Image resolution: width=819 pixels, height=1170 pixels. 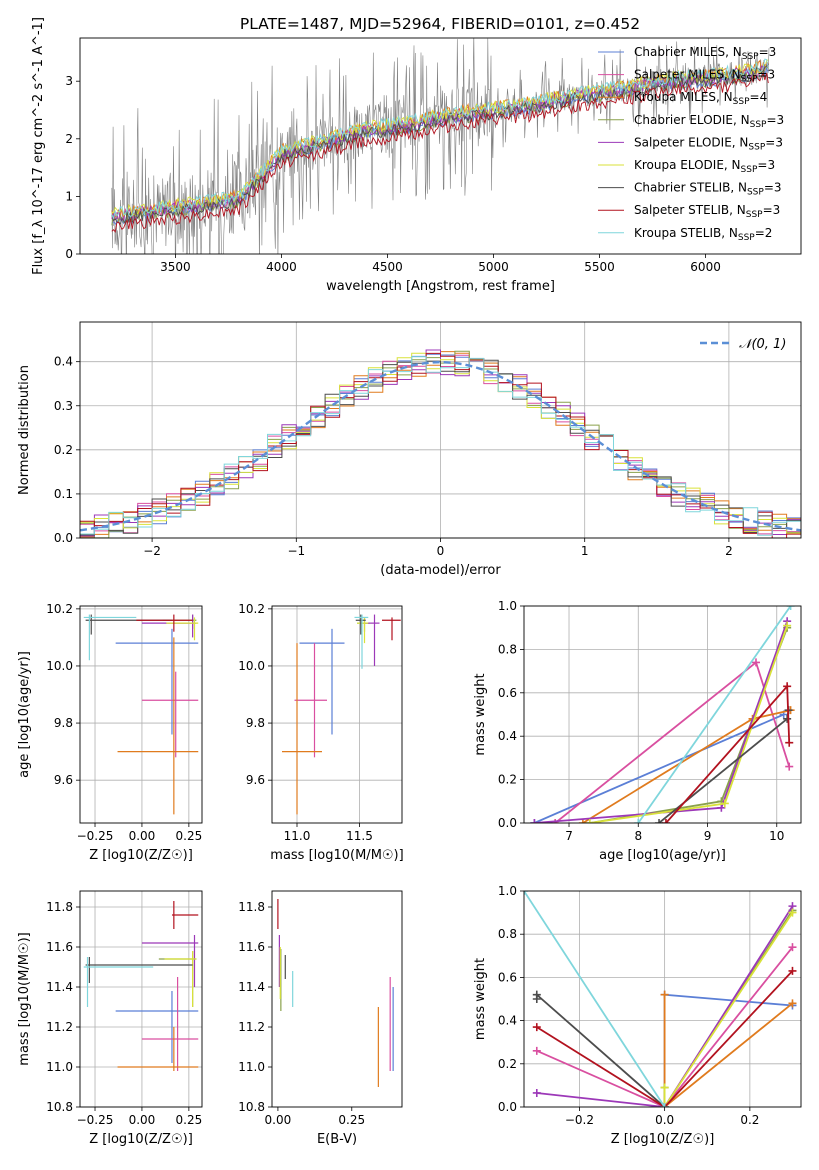 What do you see at coordinates (141, 855) in the screenshot?
I see `x-axis-label: Z [log10(Z/Z☉)]` at bounding box center [141, 855].